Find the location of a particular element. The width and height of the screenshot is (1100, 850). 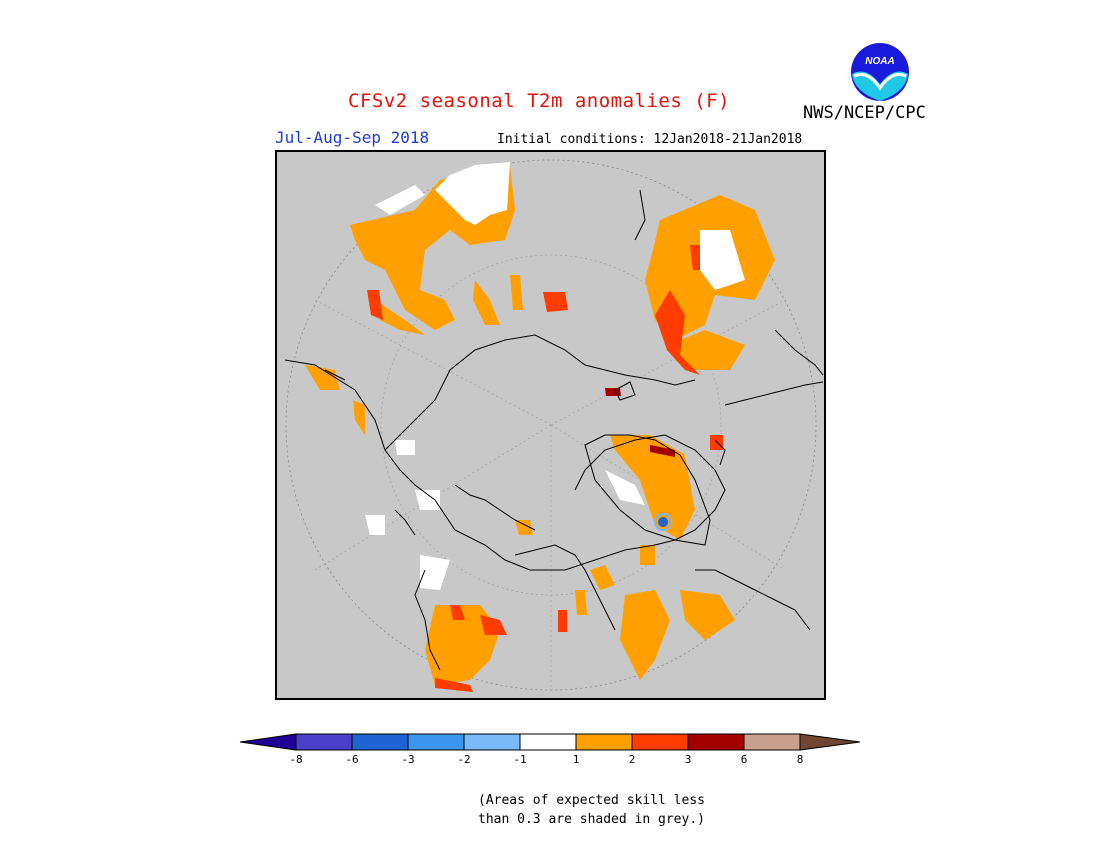

legend-arrow-low is located at coordinates (268, 742).